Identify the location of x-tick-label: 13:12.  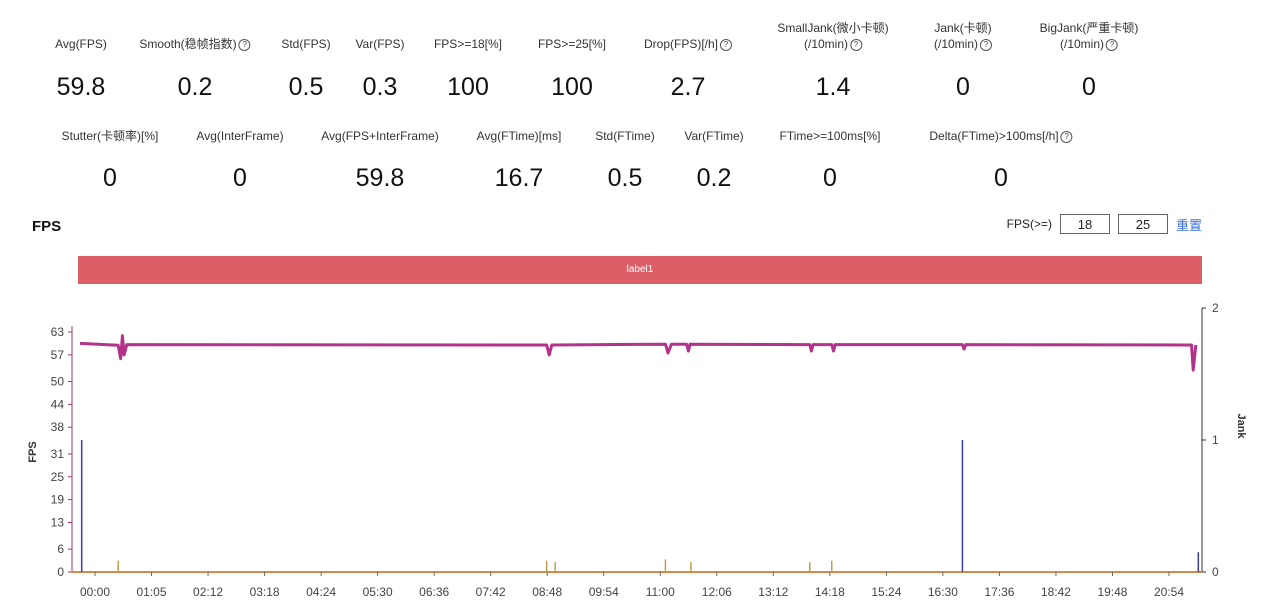
(773, 592).